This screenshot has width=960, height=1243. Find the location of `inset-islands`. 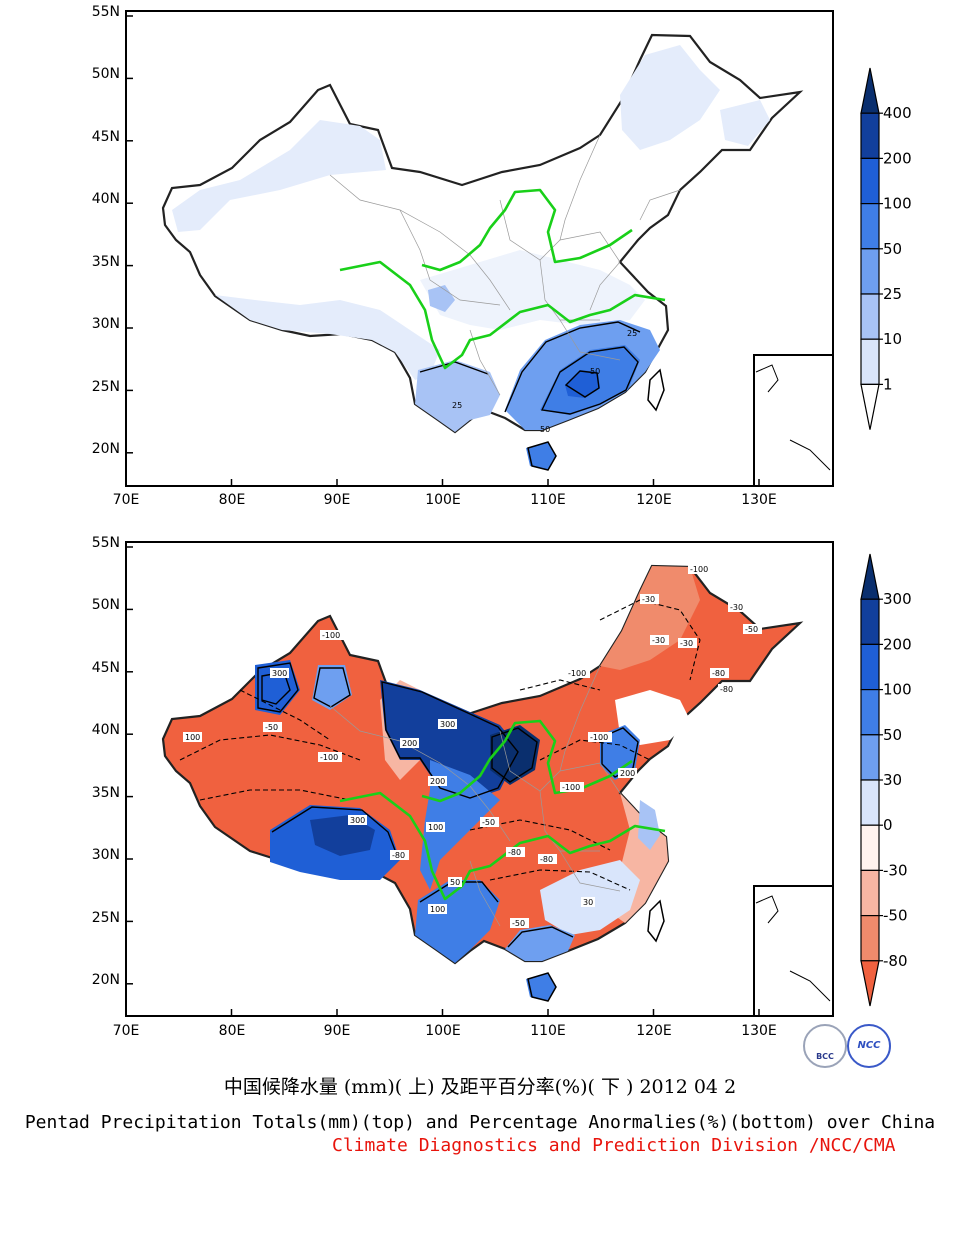

inset-islands is located at coordinates (810, 986).